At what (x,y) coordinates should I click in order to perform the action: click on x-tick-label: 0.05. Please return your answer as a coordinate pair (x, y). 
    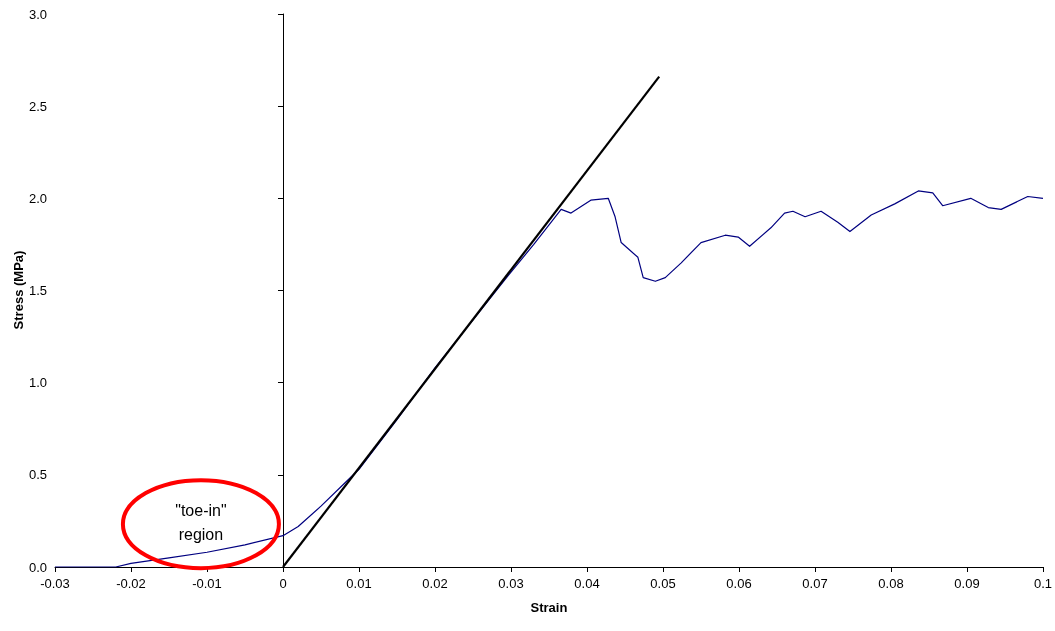
    Looking at the image, I should click on (663, 583).